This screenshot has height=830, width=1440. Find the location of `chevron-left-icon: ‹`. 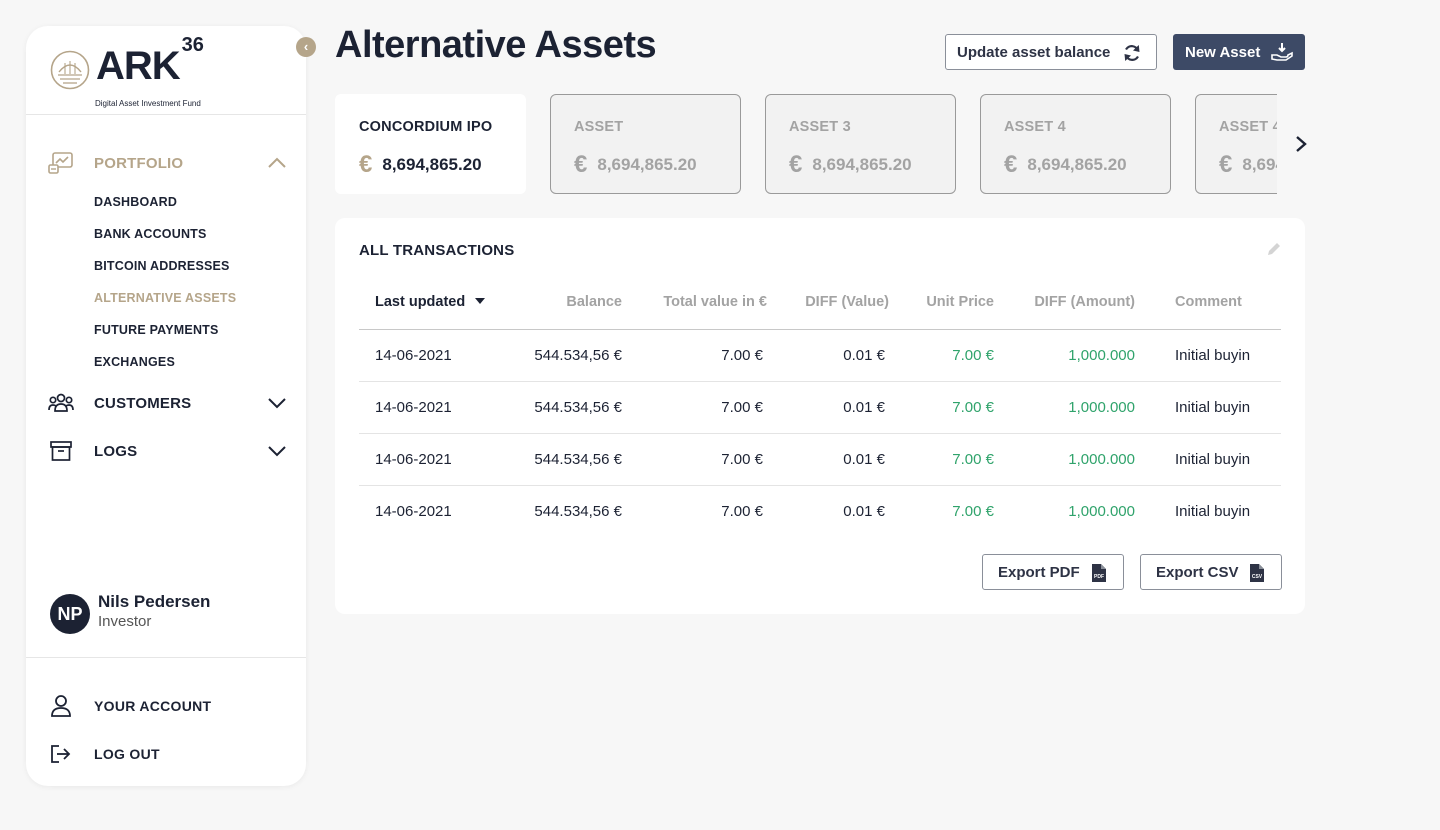

chevron-left-icon: ‹ is located at coordinates (306, 46).